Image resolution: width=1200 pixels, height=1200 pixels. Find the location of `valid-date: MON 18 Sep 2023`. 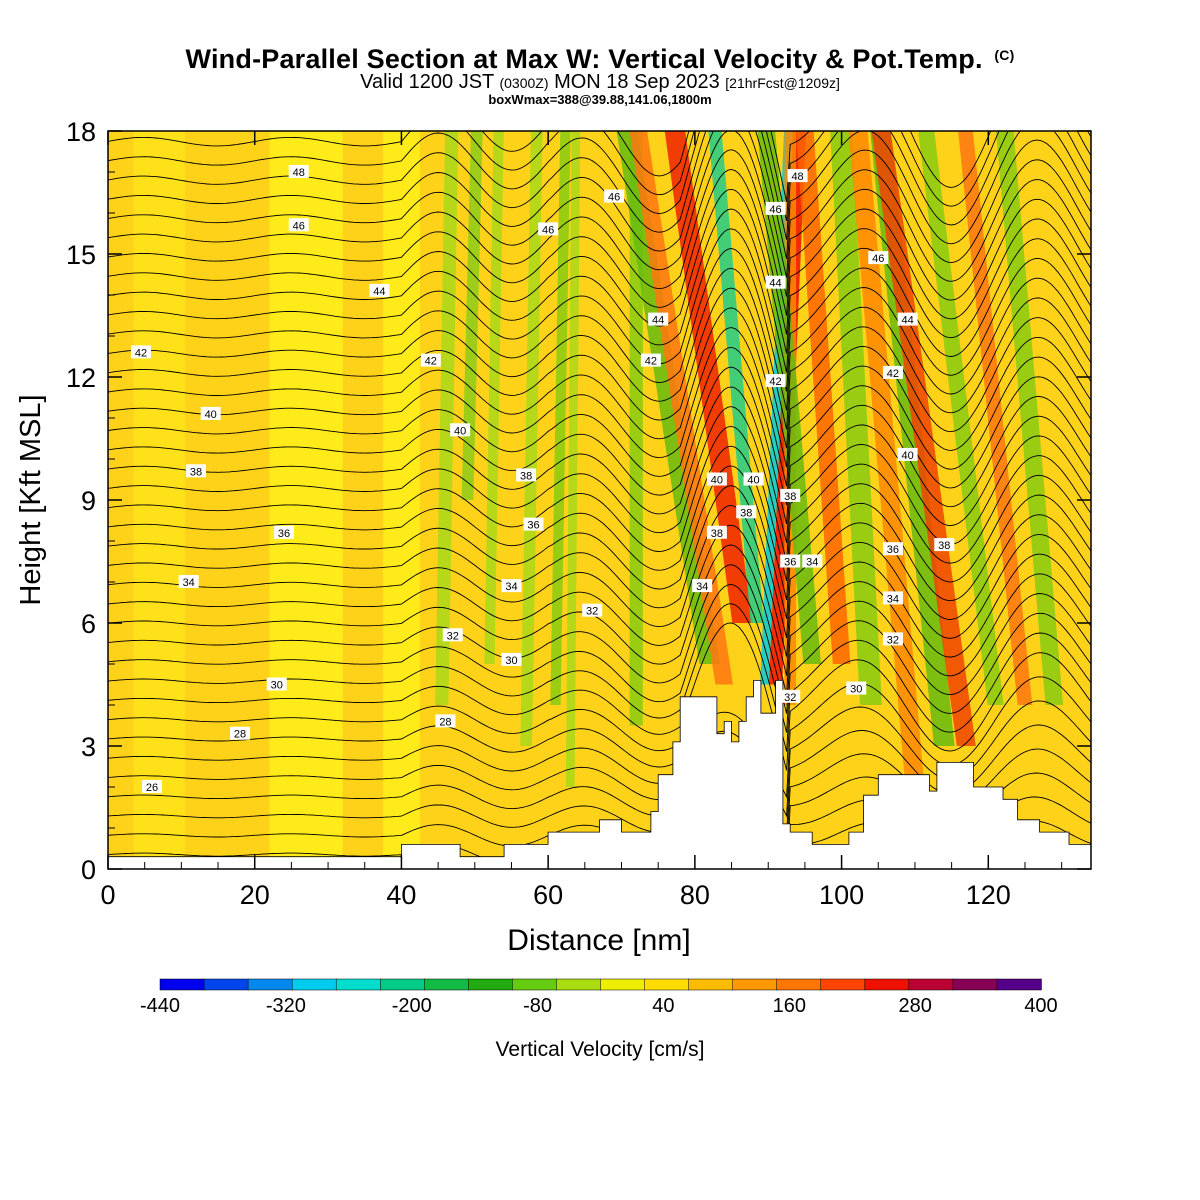

valid-date: MON 18 Sep 2023 is located at coordinates (637, 82).